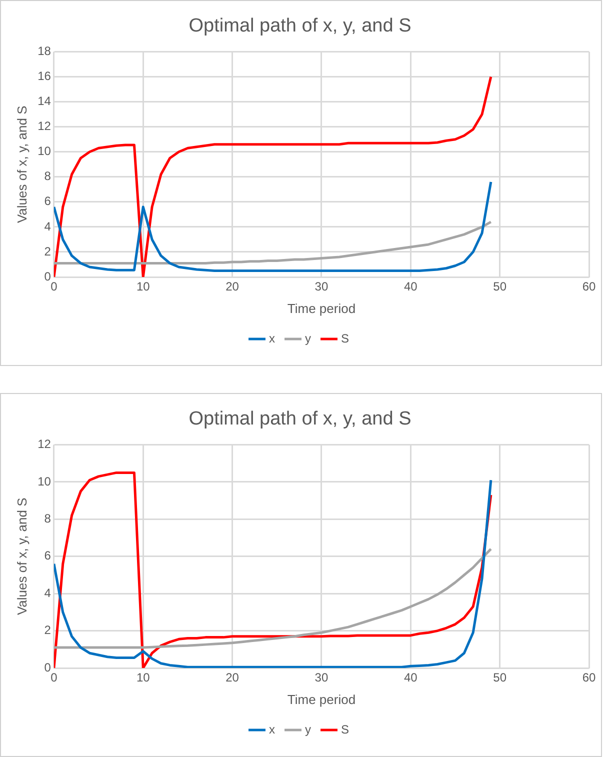 The height and width of the screenshot is (757, 612). Describe the element at coordinates (45, 76) in the screenshot. I see `y-tick-label: 16` at that location.